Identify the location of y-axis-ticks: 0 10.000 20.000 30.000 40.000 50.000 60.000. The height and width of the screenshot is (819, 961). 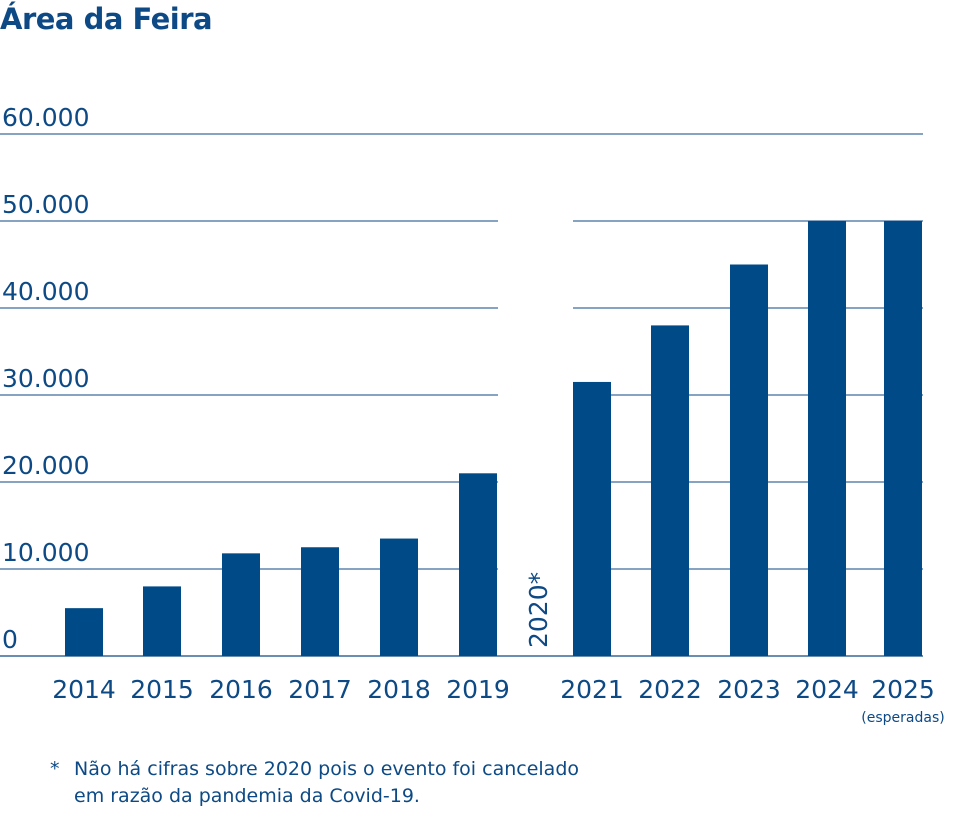
(45, 378).